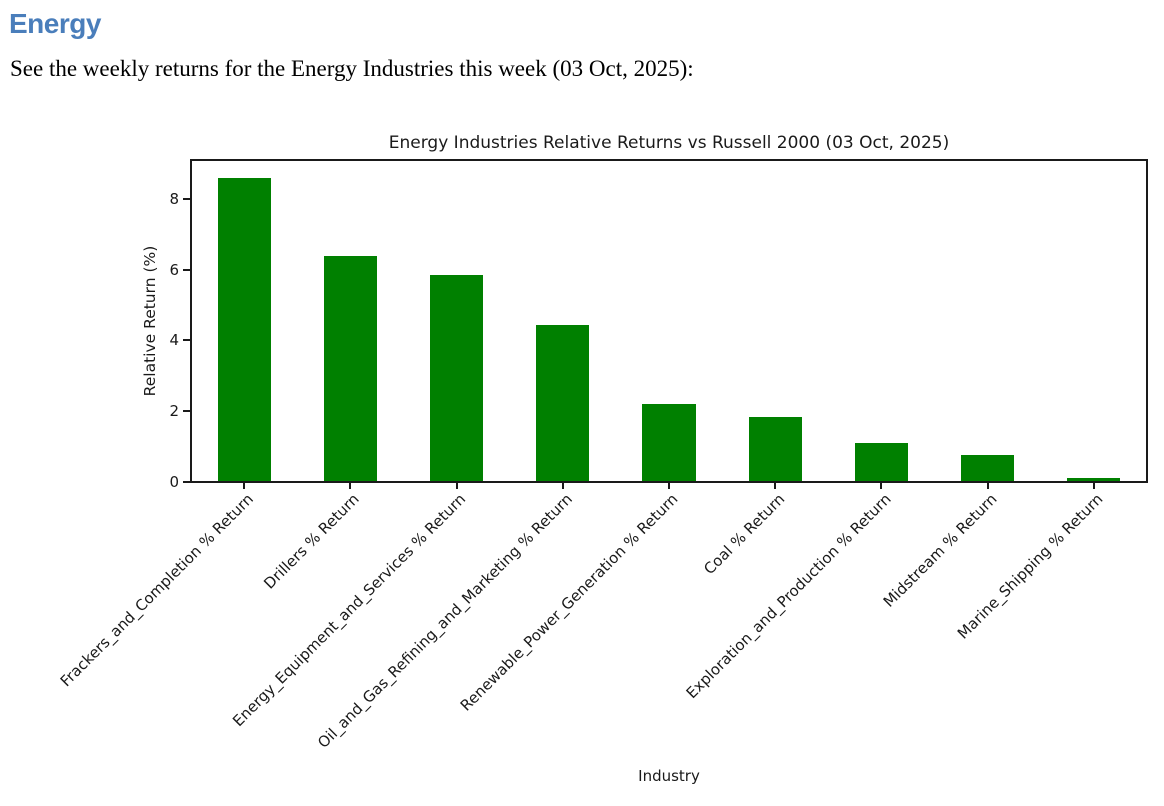 The image size is (1164, 806). I want to click on x-tick-label: Energy_Equipment_and_Services % Return, so click(349, 610).